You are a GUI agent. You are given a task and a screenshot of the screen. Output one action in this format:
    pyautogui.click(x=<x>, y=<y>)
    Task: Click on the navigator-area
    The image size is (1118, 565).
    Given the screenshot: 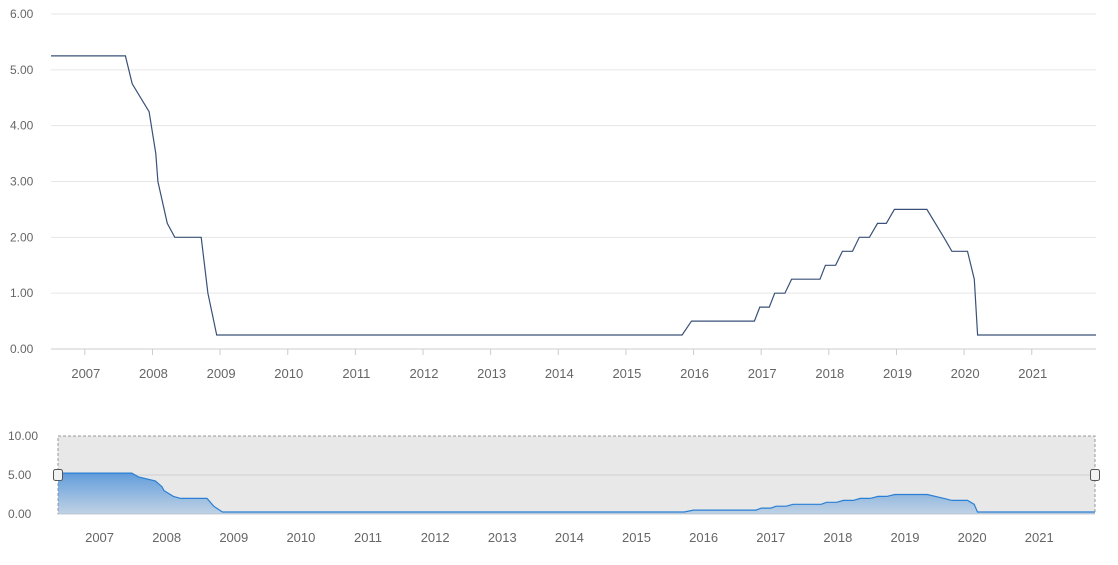 What is the action you would take?
    pyautogui.click(x=576, y=493)
    